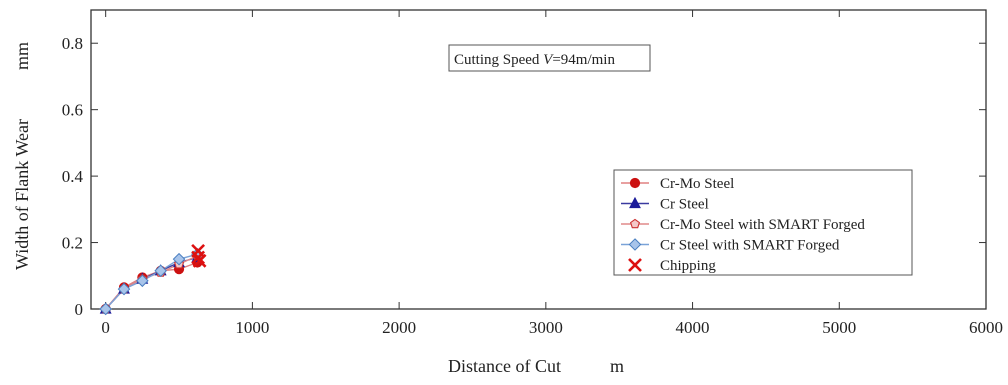 The width and height of the screenshot is (1008, 385). What do you see at coordinates (72, 243) in the screenshot?
I see `y-tick-label: 0.2` at bounding box center [72, 243].